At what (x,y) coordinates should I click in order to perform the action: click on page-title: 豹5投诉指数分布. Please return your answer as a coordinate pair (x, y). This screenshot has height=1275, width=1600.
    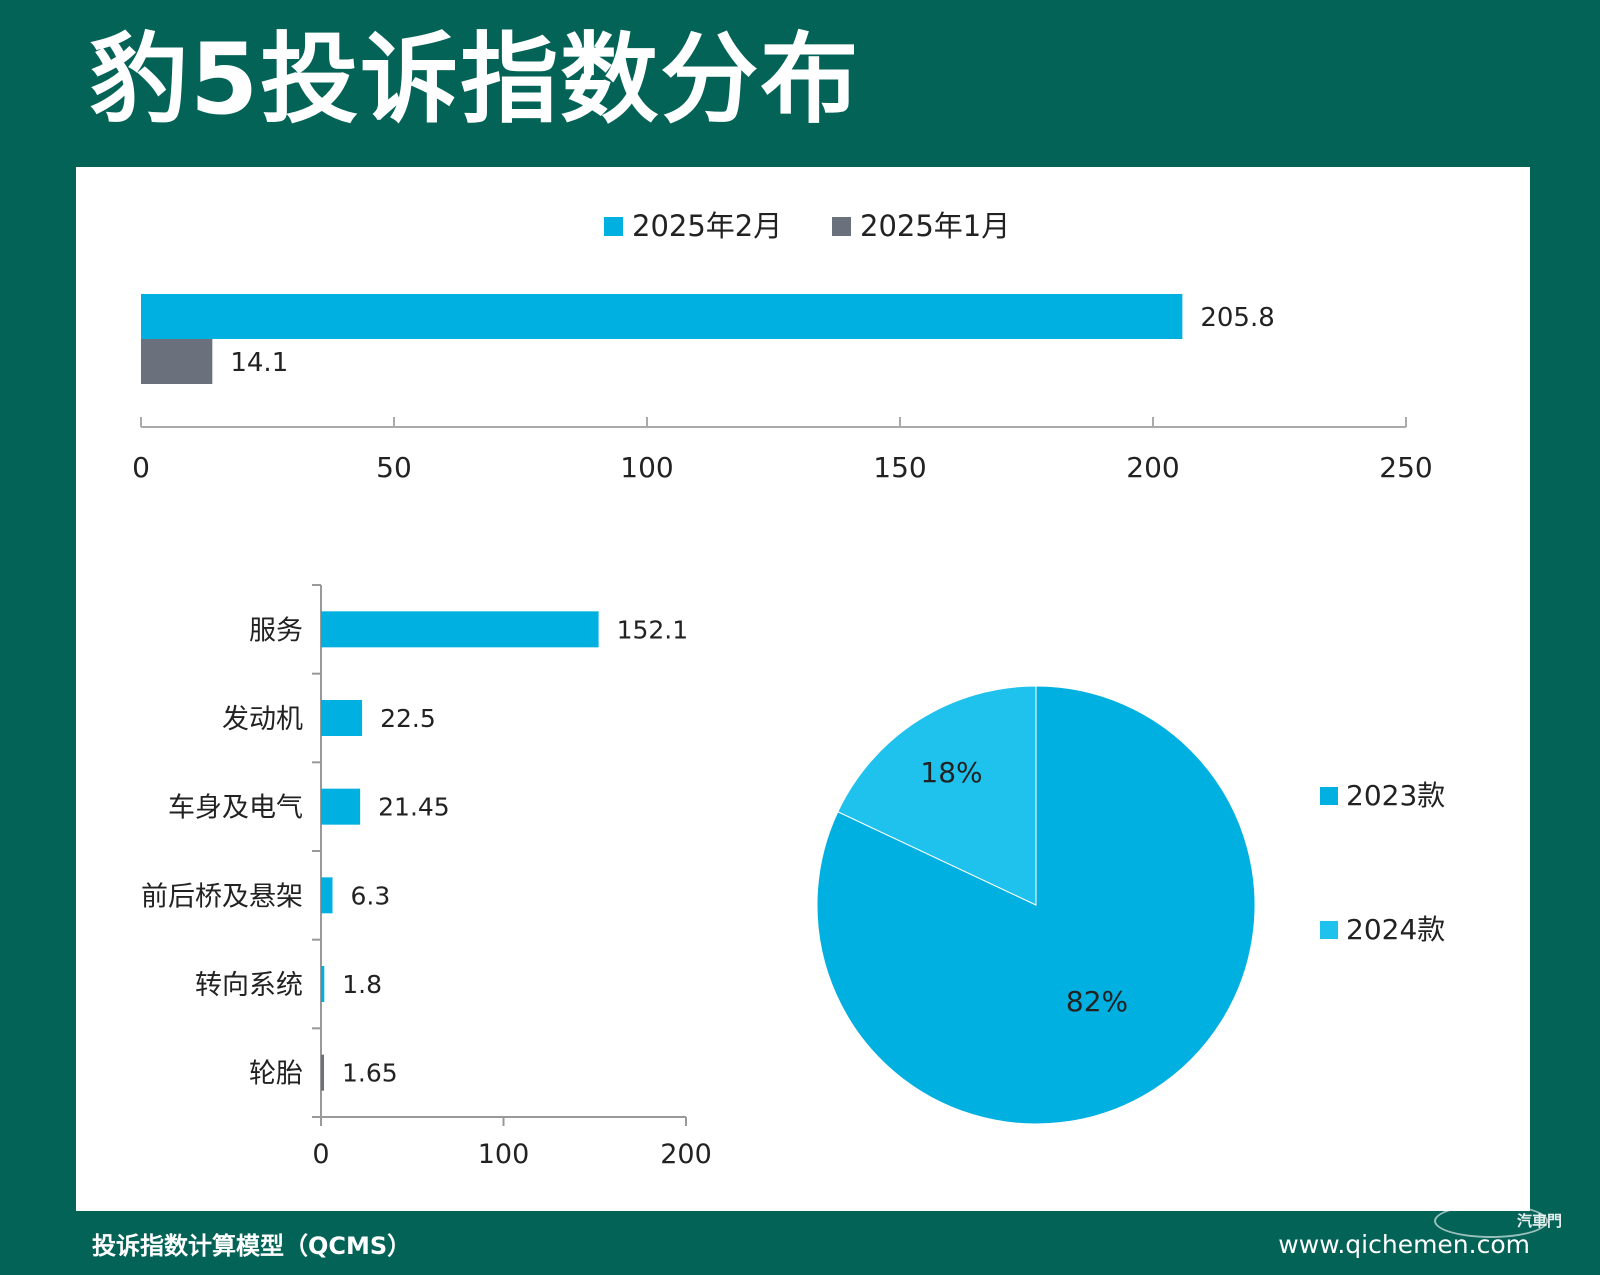
    Looking at the image, I should click on (475, 80).